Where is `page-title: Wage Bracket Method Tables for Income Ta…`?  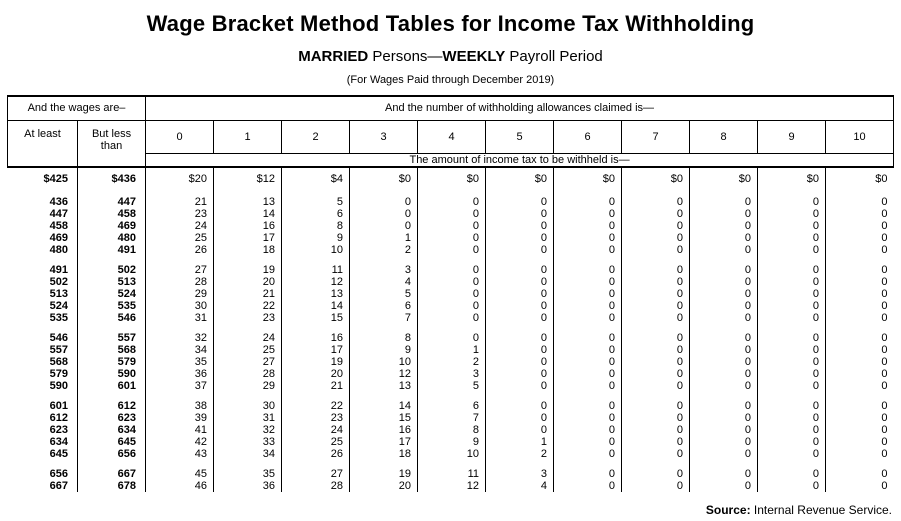 page-title: Wage Bracket Method Tables for Income Ta… is located at coordinates (450, 23).